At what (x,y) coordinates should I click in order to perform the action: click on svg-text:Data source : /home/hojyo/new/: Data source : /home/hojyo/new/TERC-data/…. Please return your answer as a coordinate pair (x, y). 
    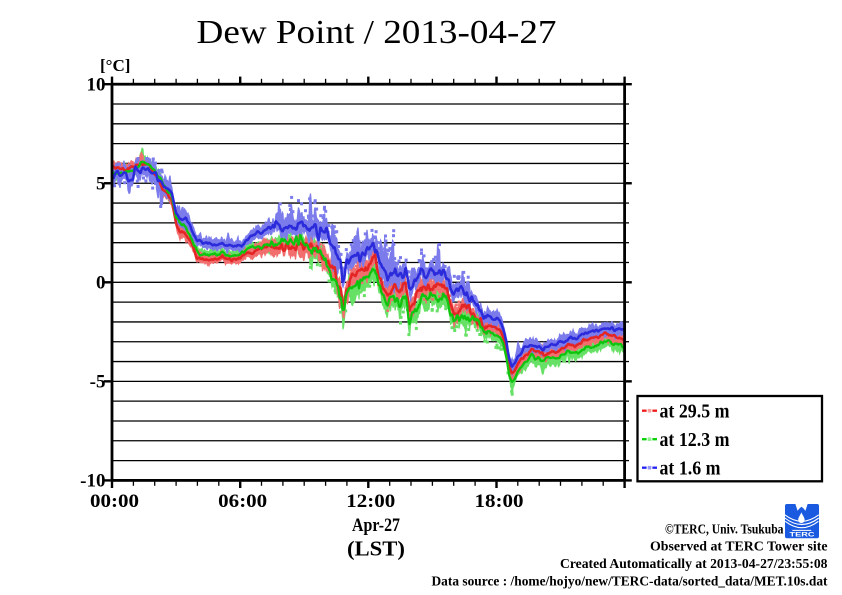
    Looking at the image, I should click on (630, 582).